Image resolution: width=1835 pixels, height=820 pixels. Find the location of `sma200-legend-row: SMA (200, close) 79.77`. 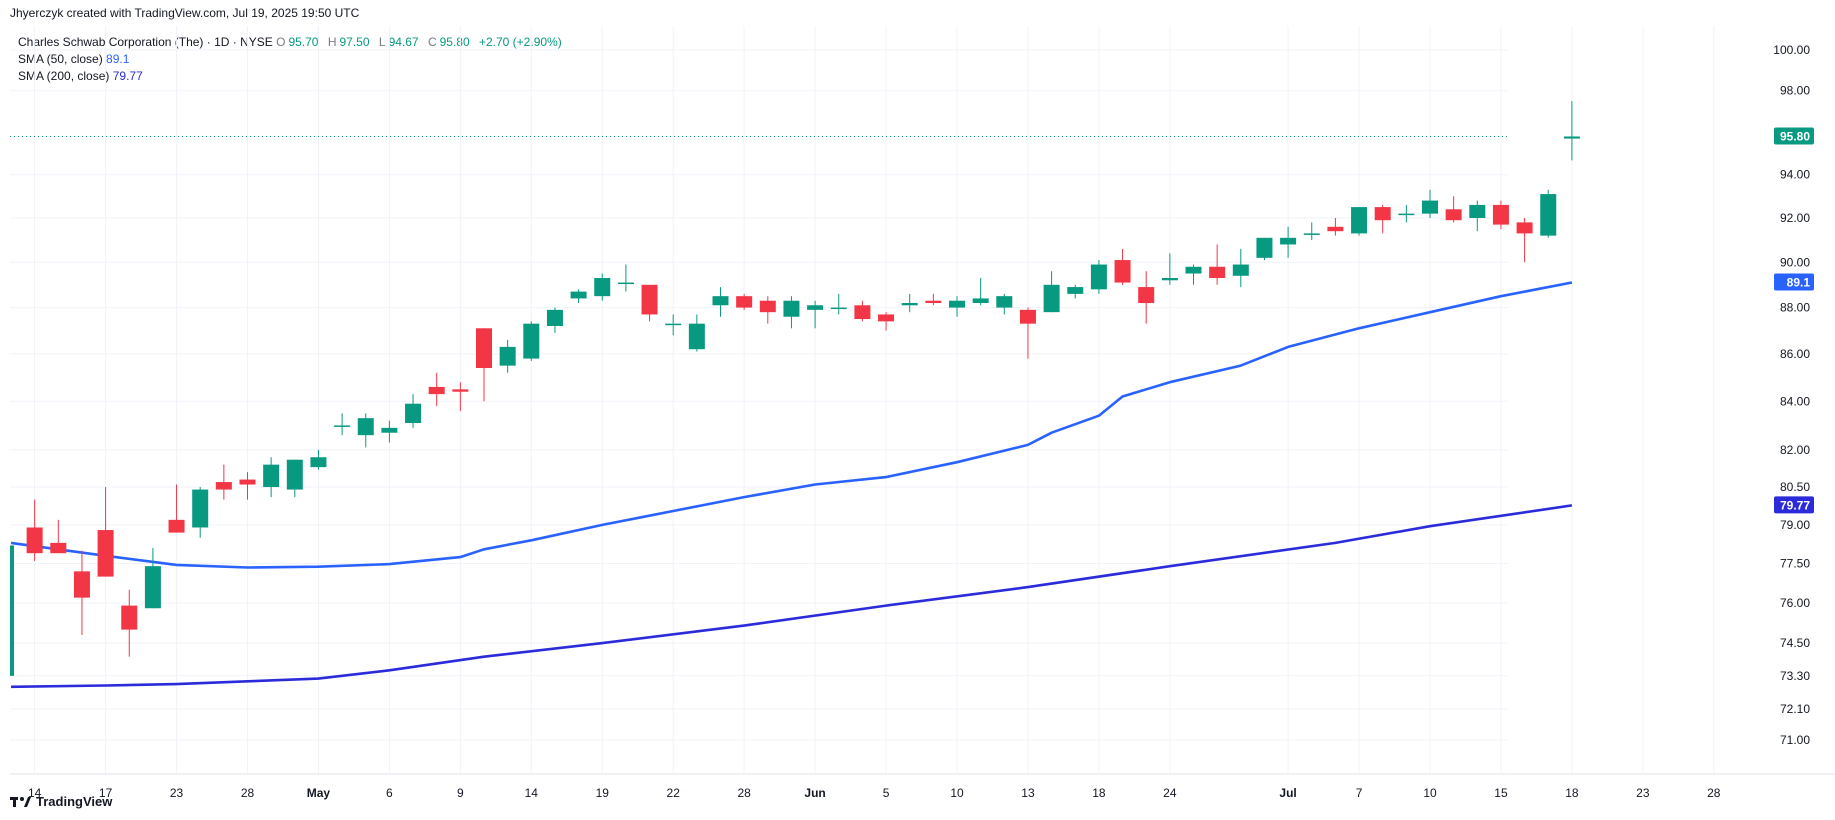

sma200-legend-row: SMA (200, close) 79.77 is located at coordinates (293, 76).